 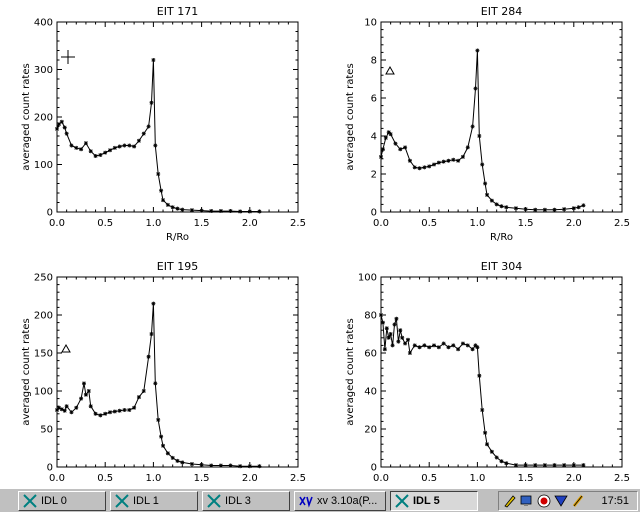 I want to click on y-tick-label: 20, so click(x=370, y=430).